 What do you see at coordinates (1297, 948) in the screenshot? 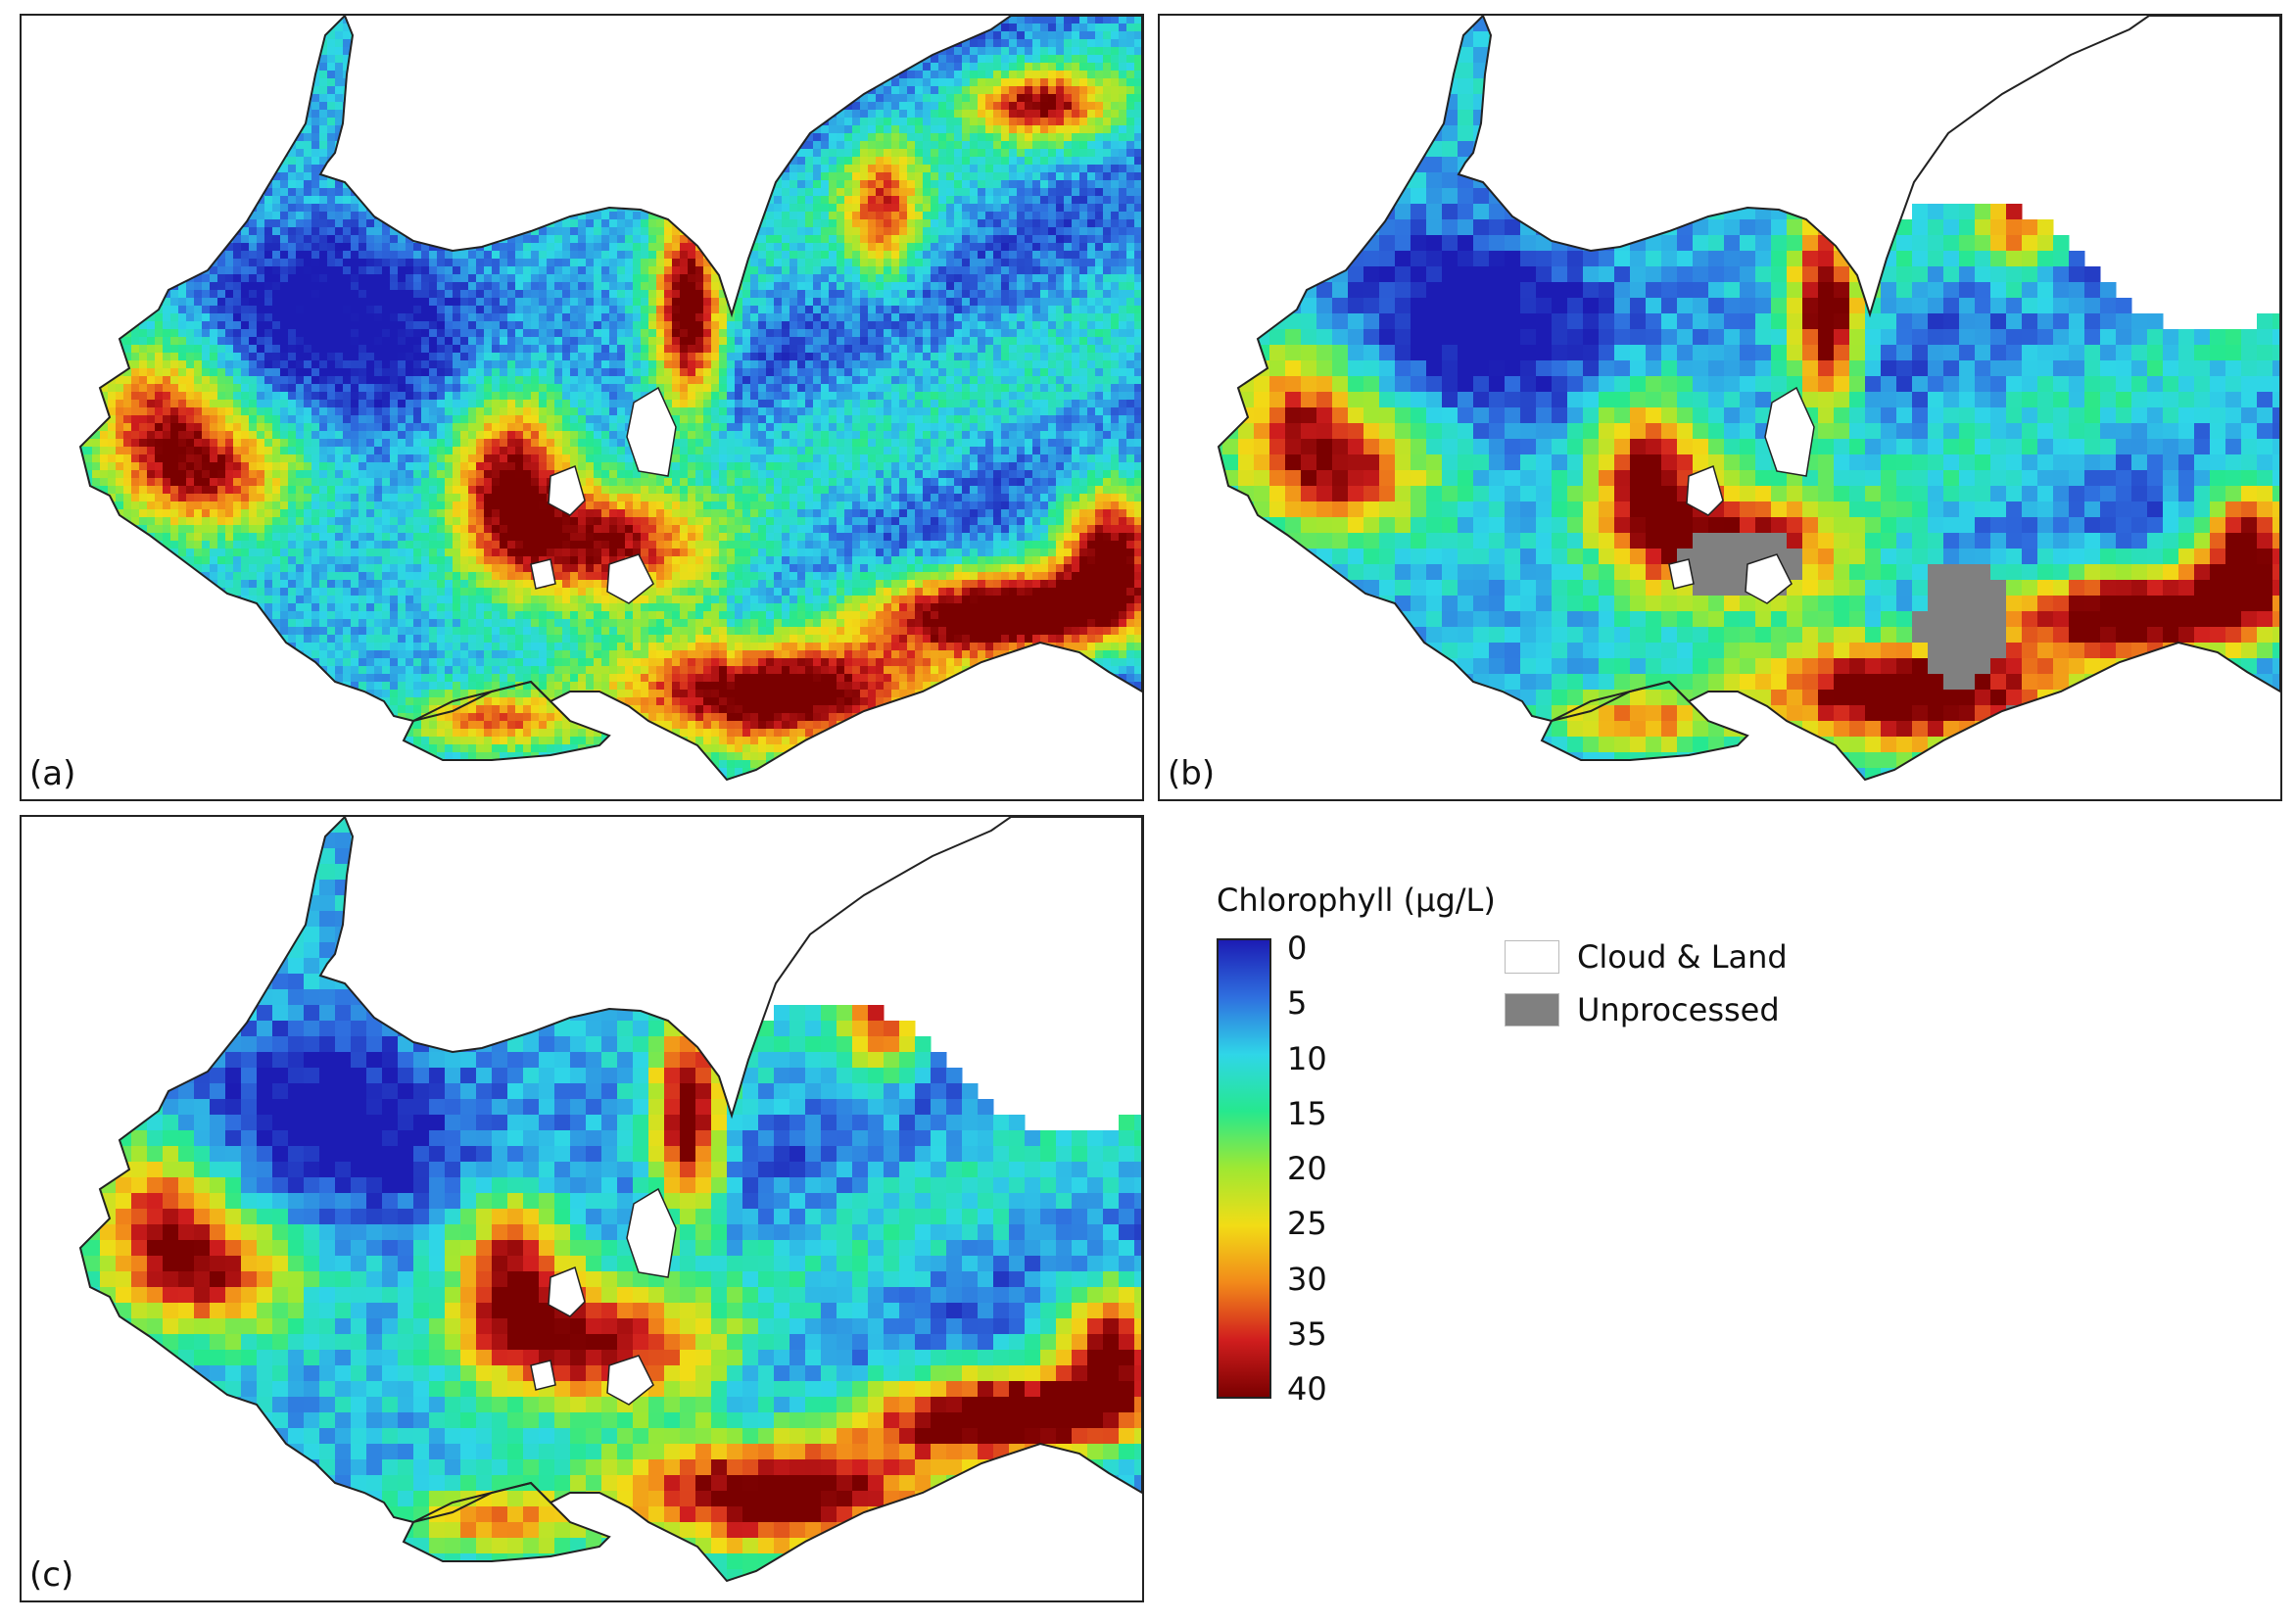
I see `colorbar-tick-0: 0` at bounding box center [1297, 948].